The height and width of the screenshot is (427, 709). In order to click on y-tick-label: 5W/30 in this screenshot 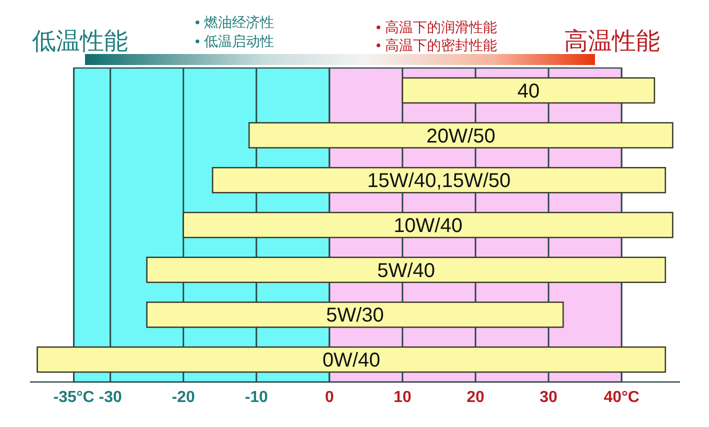, I will do `click(355, 315)`.